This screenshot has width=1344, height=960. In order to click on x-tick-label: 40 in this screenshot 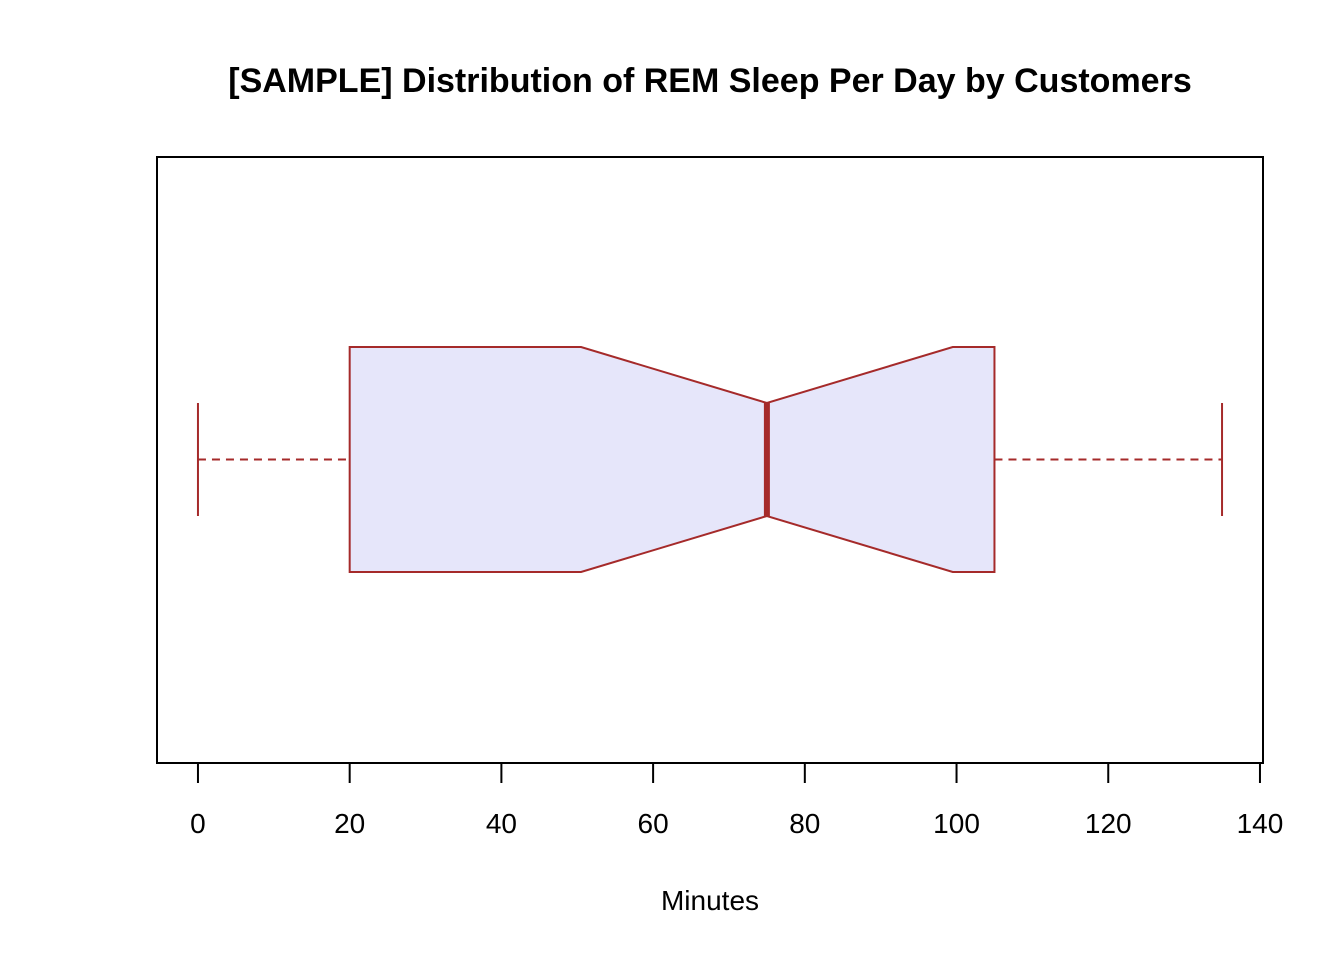, I will do `click(501, 823)`.